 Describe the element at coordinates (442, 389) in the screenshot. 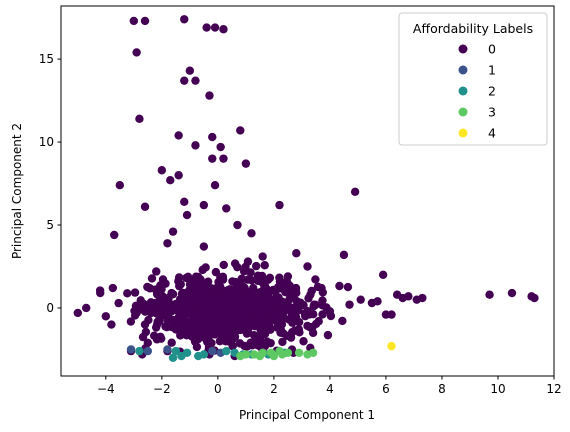

I see `x-tick-label: 8` at that location.